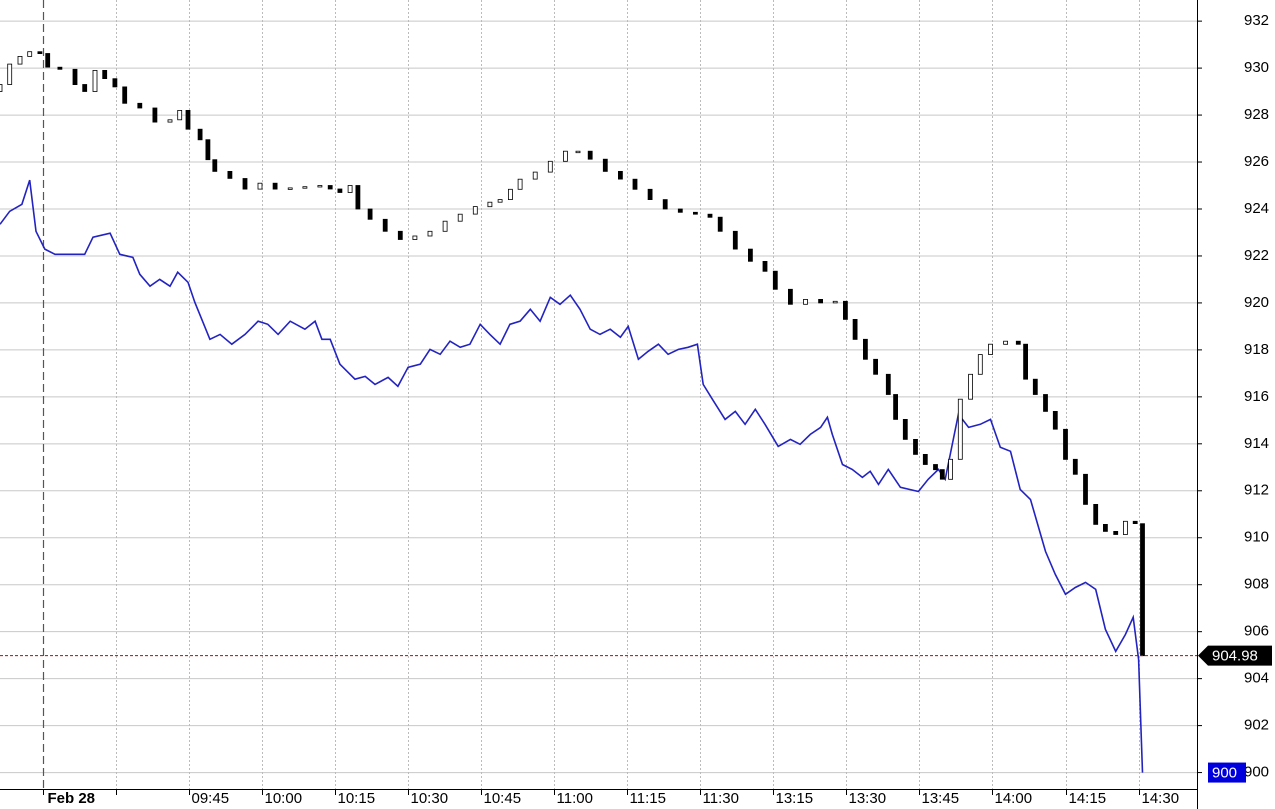  Describe the element at coordinates (357, 798) in the screenshot. I see `x-tick-label: 10:15` at that location.